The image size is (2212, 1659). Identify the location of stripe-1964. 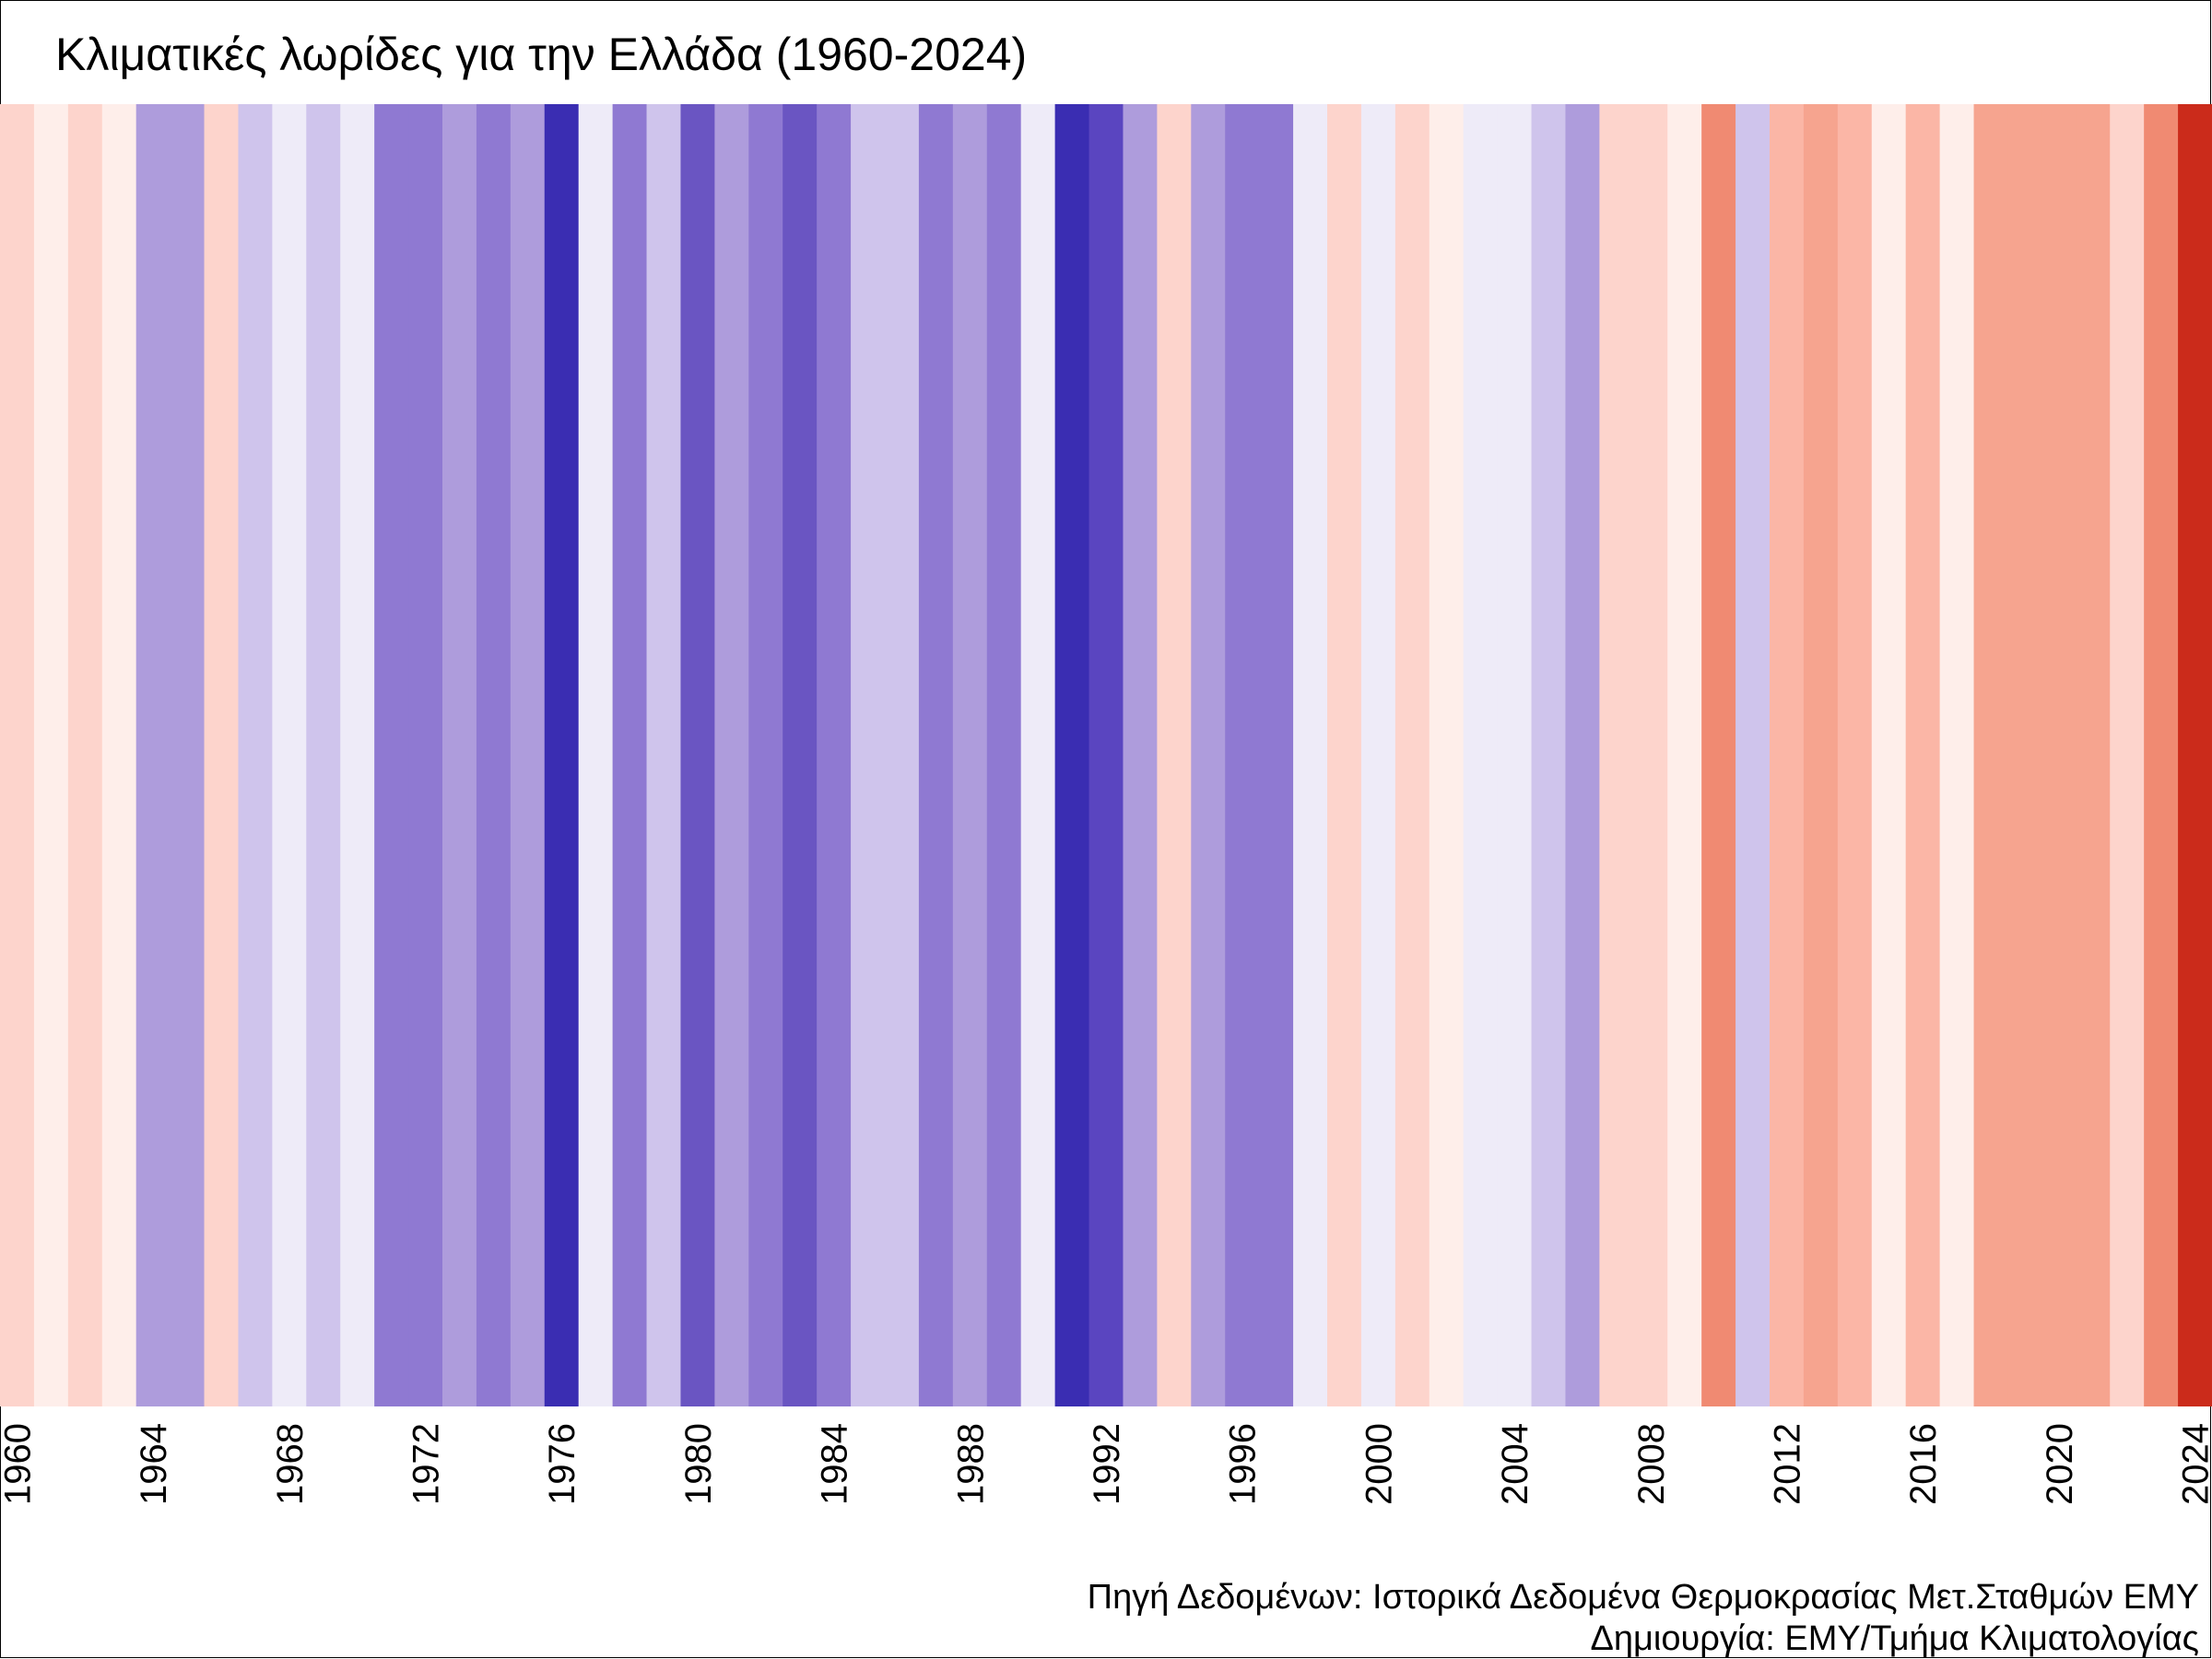
(153, 755).